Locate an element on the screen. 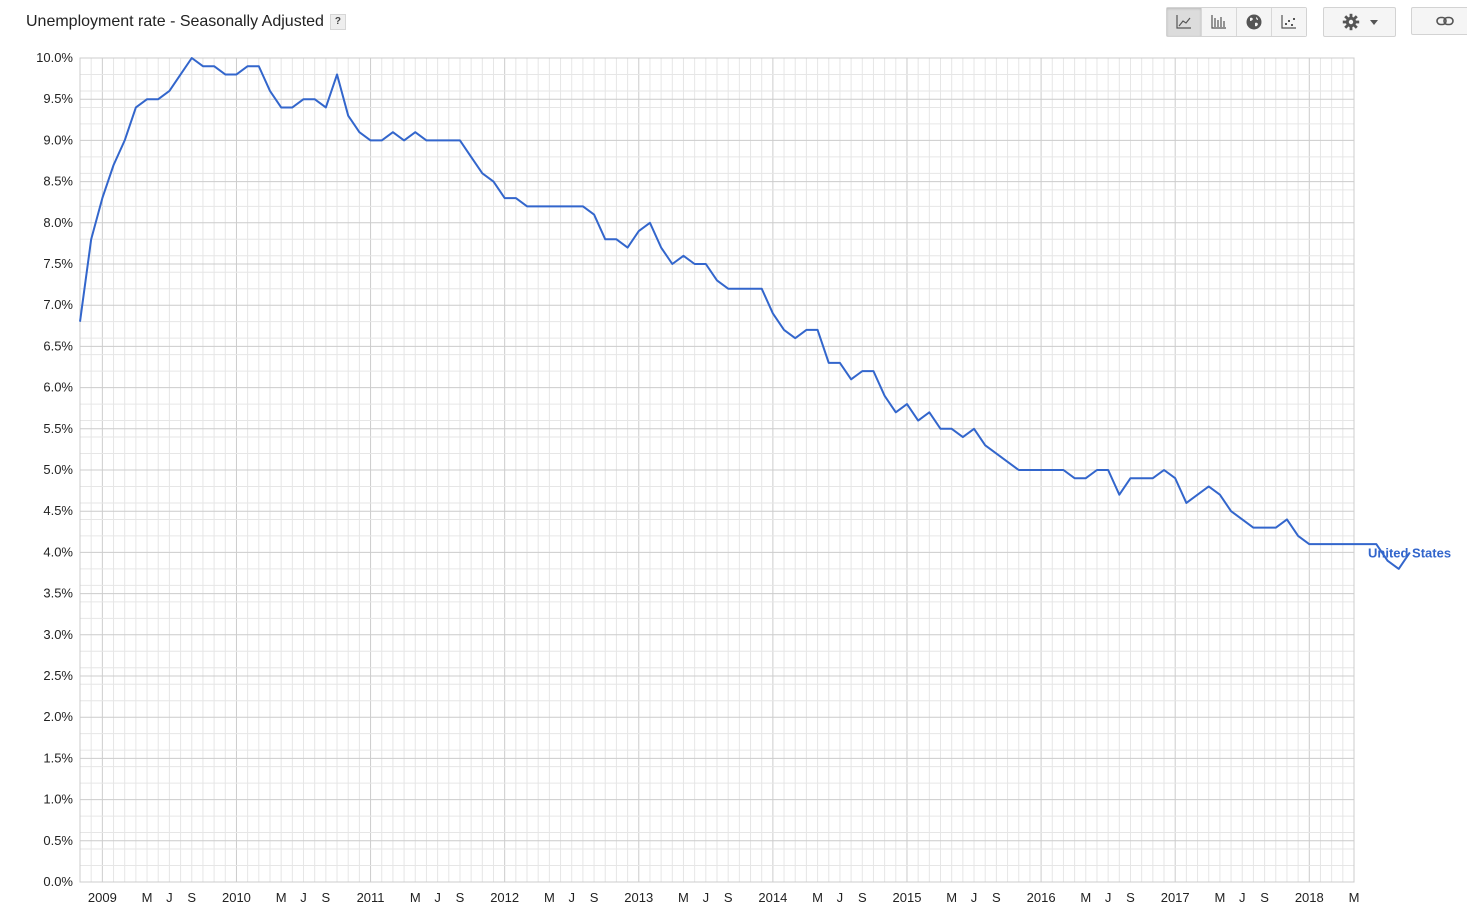  map-view-button is located at coordinates (1254, 22).